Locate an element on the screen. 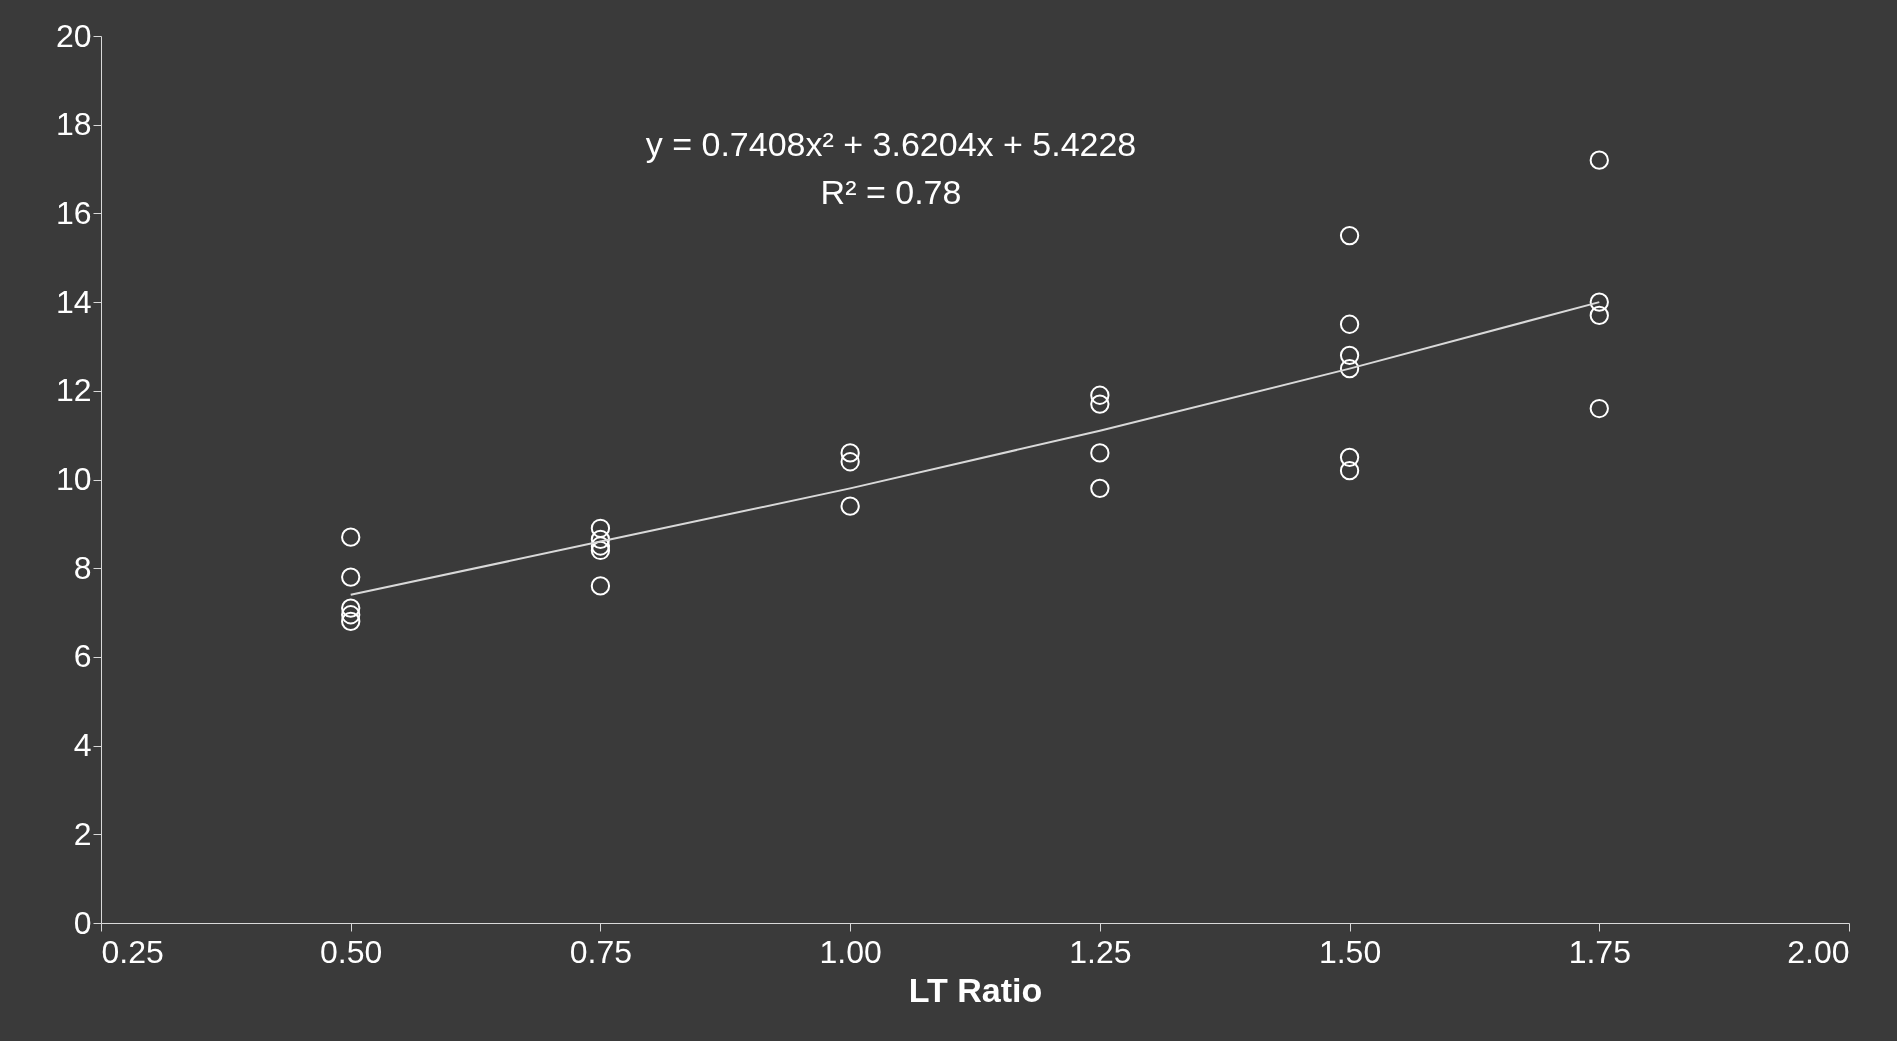 This screenshot has width=1897, height=1041. y-tick-label: 10 is located at coordinates (73, 479).